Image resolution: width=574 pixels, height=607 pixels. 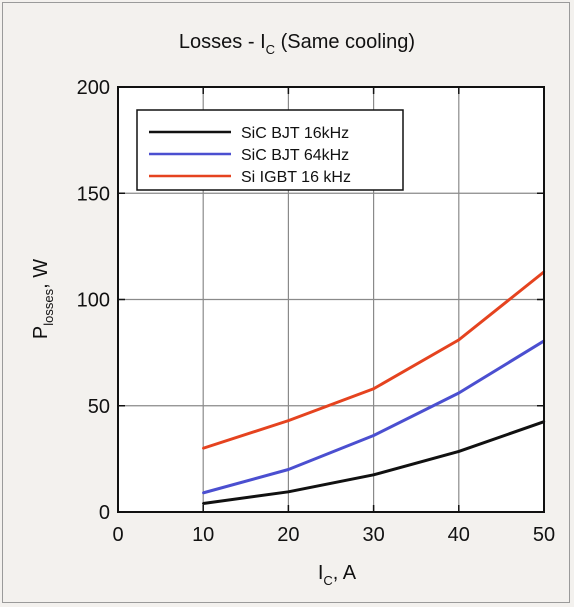 What do you see at coordinates (345, 42) in the screenshot?
I see `chart-title-suffix: (Same cooling)` at bounding box center [345, 42].